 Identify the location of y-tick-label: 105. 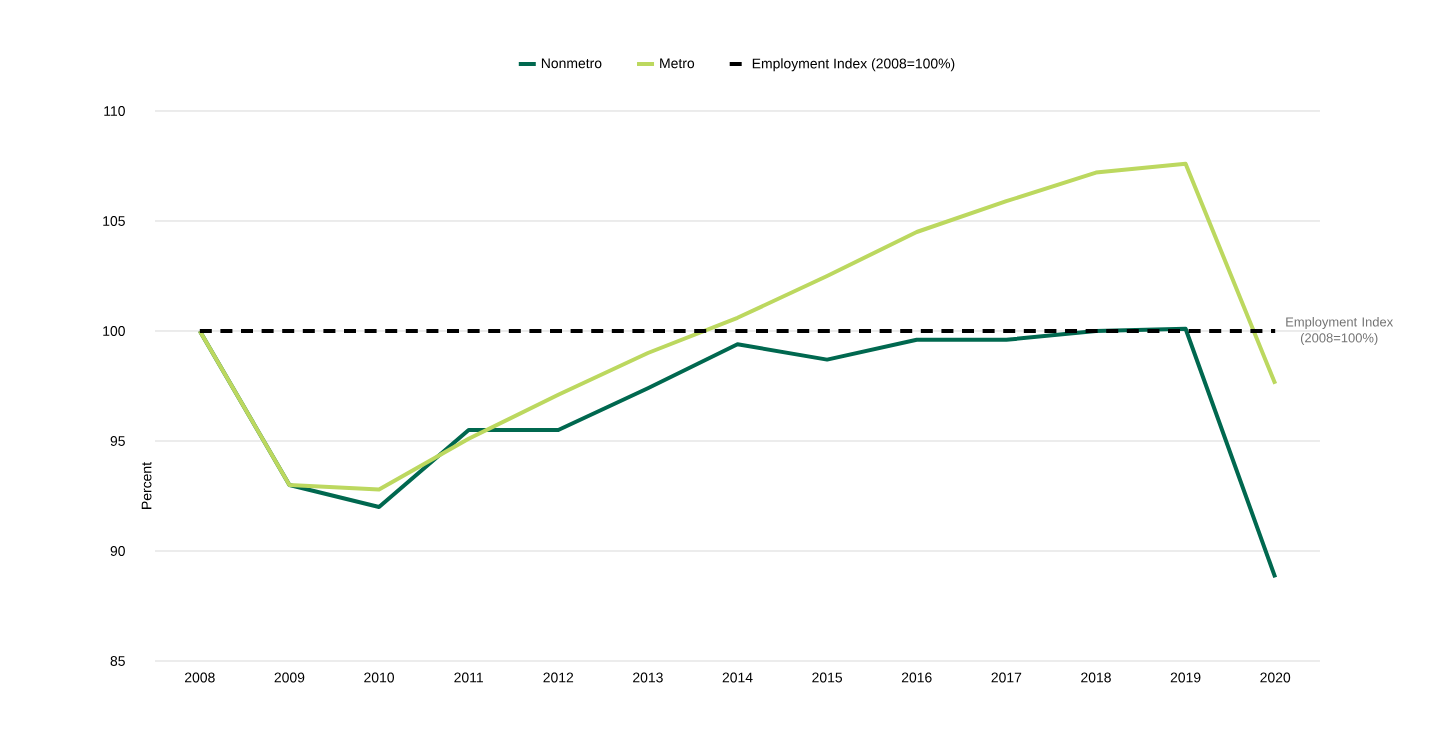
(114, 221).